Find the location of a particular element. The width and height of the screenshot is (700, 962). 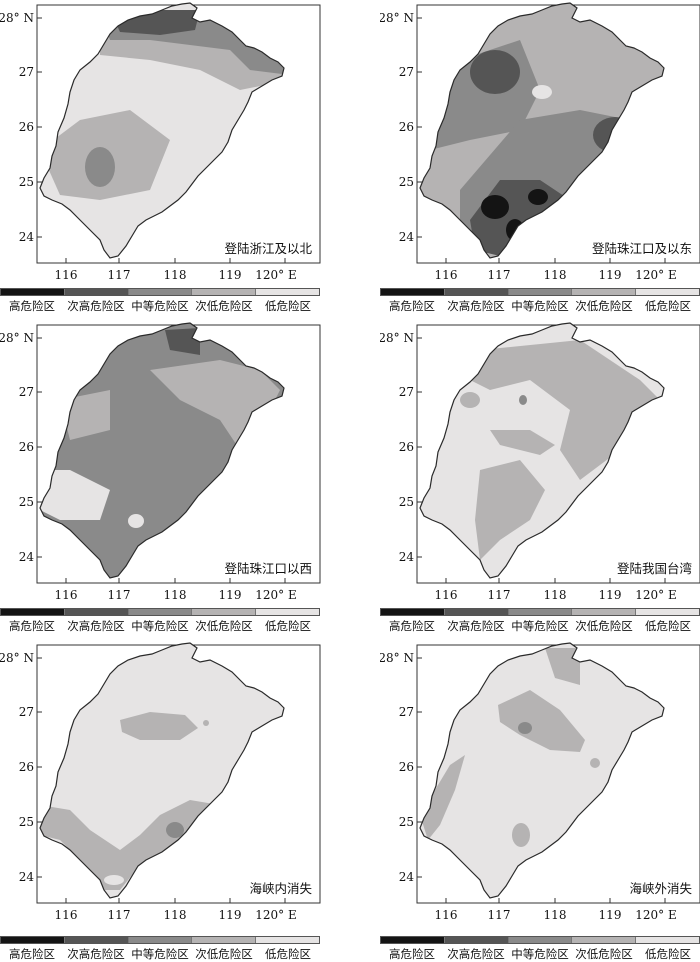

panel-label: 登陆浙江及以北 is located at coordinates (268, 248).